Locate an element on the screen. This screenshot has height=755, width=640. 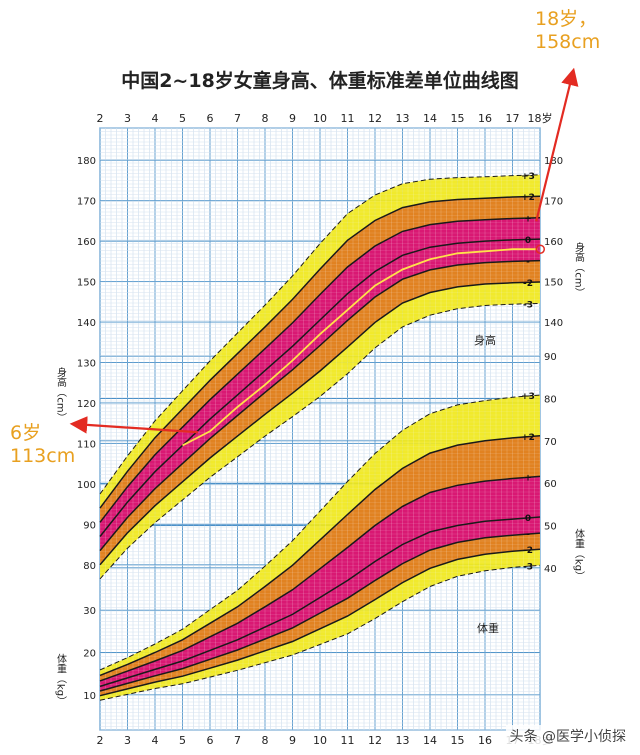
x-tick-bottom: 5 is located at coordinates (182, 740).